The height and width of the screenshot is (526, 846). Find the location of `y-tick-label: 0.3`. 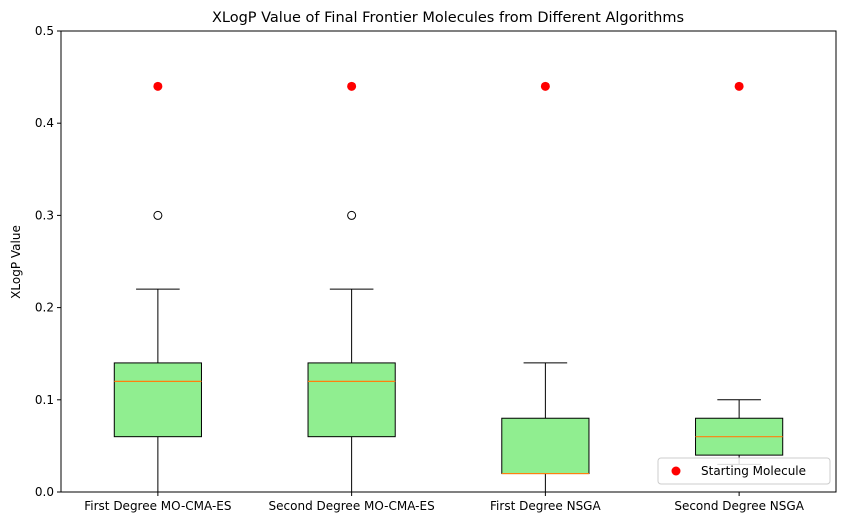

y-tick-label: 0.3 is located at coordinates (44, 215).